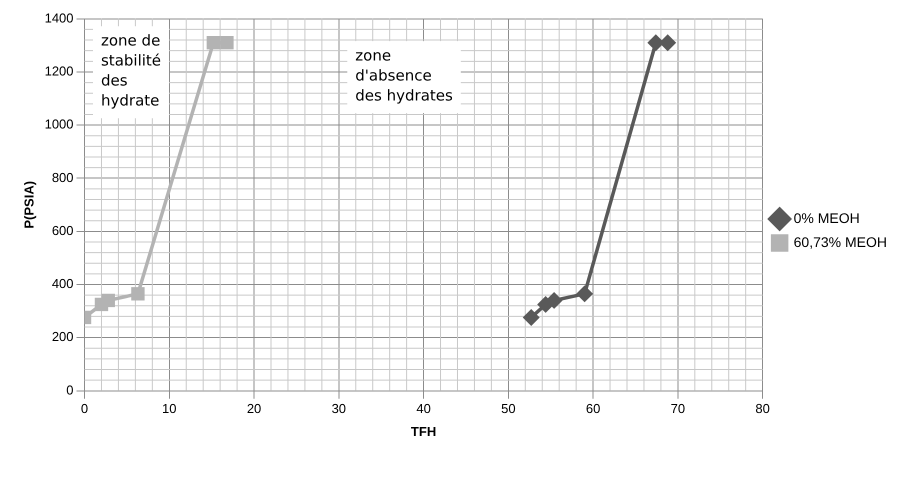 Image resolution: width=915 pixels, height=492 pixels. What do you see at coordinates (404, 75) in the screenshot?
I see `annotation: zone d'absence des hydrates` at bounding box center [404, 75].